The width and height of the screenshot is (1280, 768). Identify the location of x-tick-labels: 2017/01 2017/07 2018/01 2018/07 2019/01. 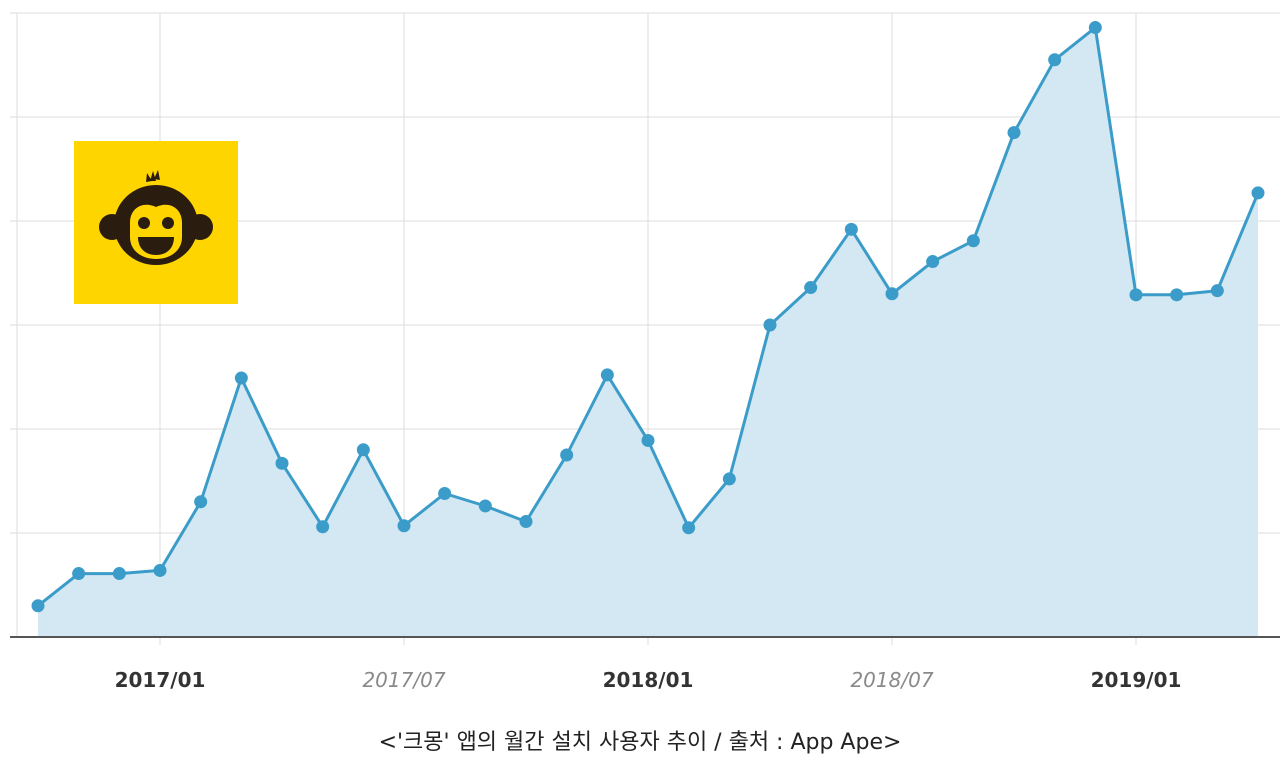
(648, 680).